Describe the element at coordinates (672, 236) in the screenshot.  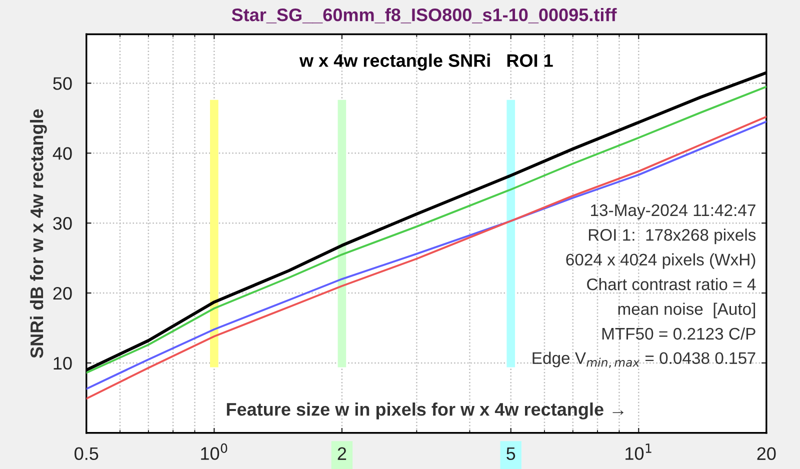
I see `annotation: ROI 1: 178x268 pixels` at that location.